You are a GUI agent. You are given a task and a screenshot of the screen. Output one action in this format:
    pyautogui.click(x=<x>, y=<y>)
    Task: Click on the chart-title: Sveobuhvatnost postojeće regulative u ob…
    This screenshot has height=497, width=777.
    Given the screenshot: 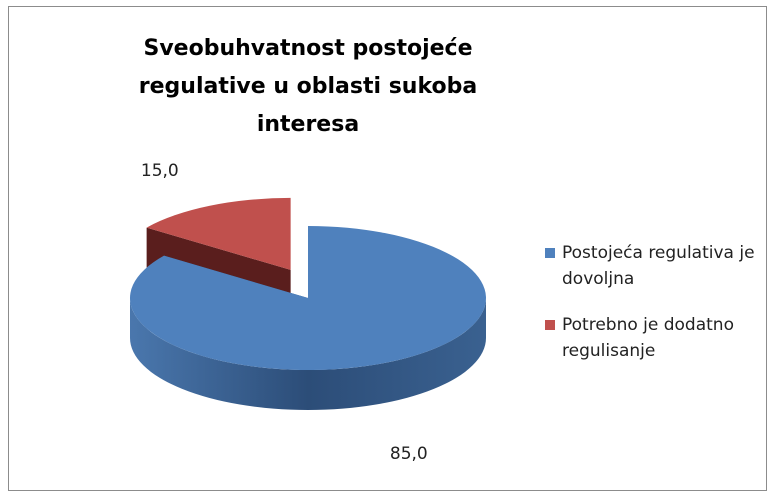 What is the action you would take?
    pyautogui.click(x=308, y=86)
    